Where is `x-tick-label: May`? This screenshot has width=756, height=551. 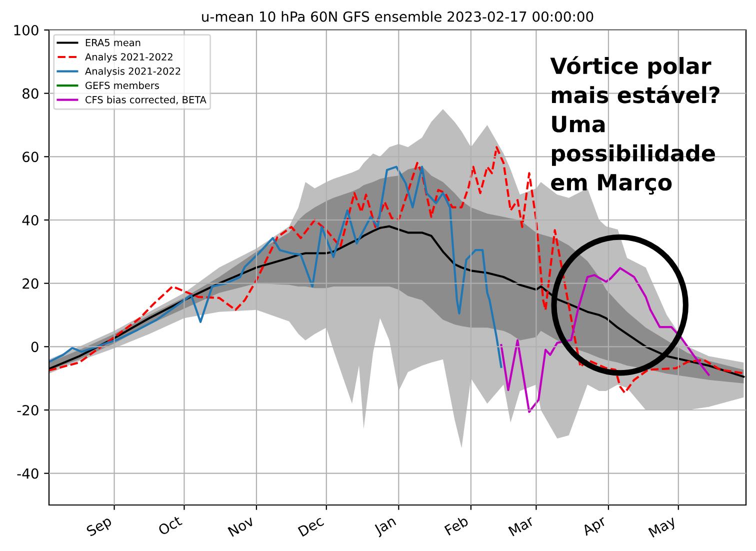 x-tick-label: May is located at coordinates (663, 527).